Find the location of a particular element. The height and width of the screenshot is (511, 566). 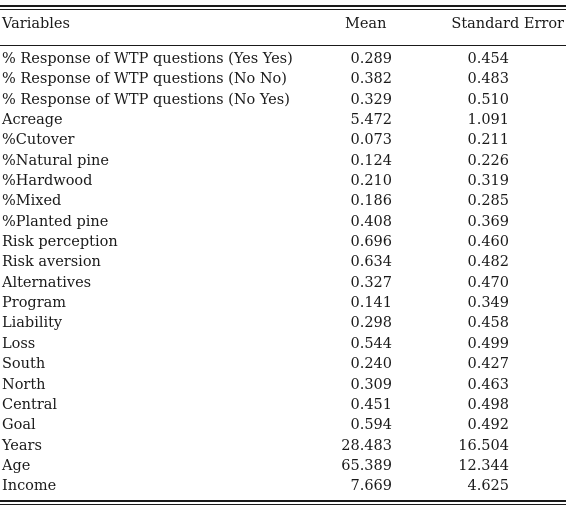

cell-mean: 0.289 is located at coordinates (371, 59).